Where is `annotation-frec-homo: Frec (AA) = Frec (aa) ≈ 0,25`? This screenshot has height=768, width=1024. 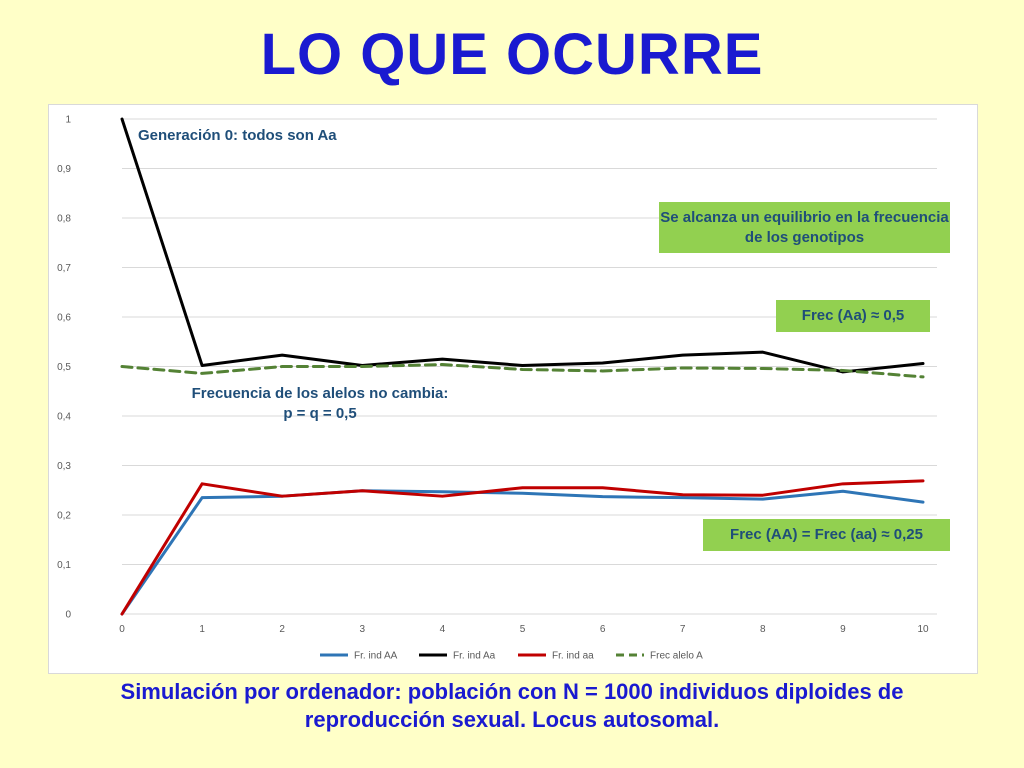 annotation-frec-homo: Frec (AA) = Frec (aa) ≈ 0,25 is located at coordinates (826, 535).